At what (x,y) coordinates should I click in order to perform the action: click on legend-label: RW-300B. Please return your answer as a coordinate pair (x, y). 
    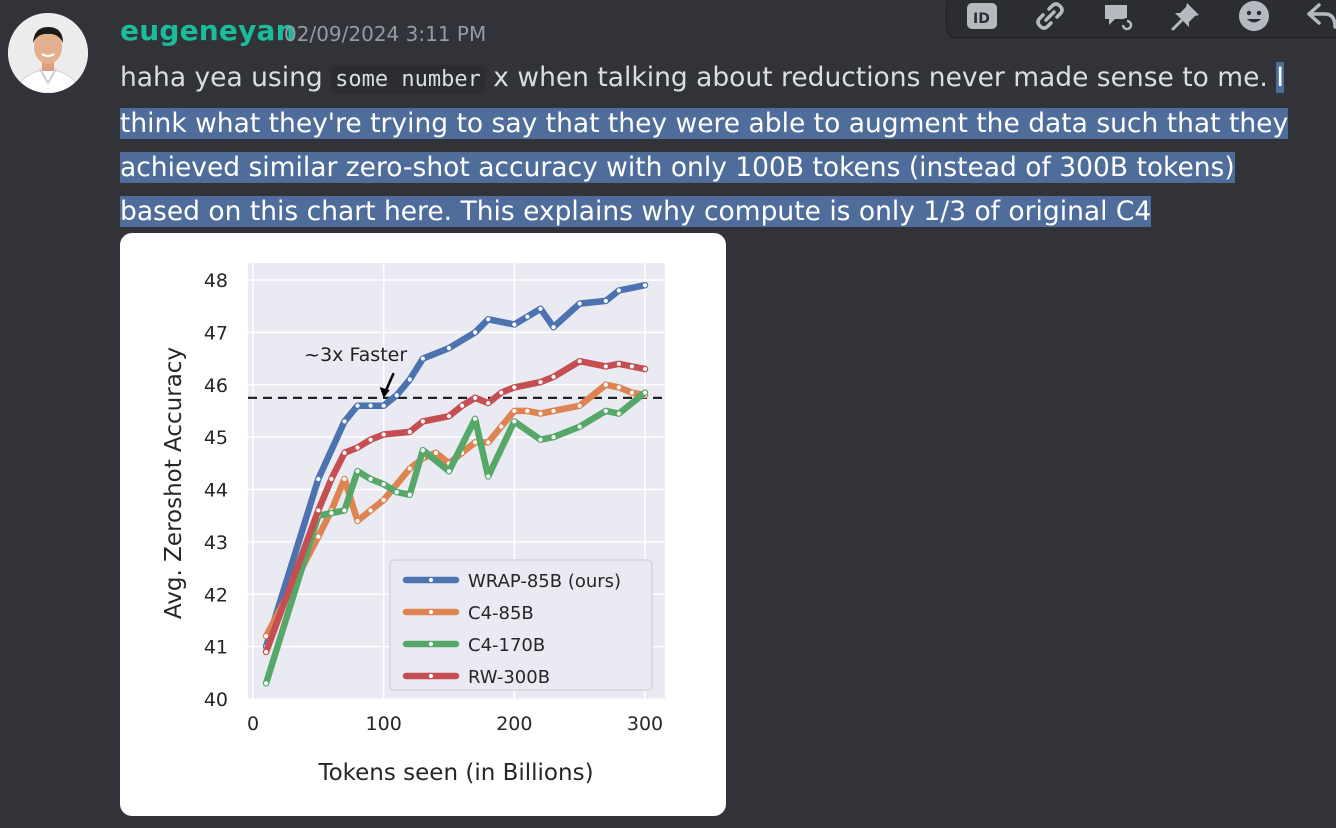
    Looking at the image, I should click on (509, 677).